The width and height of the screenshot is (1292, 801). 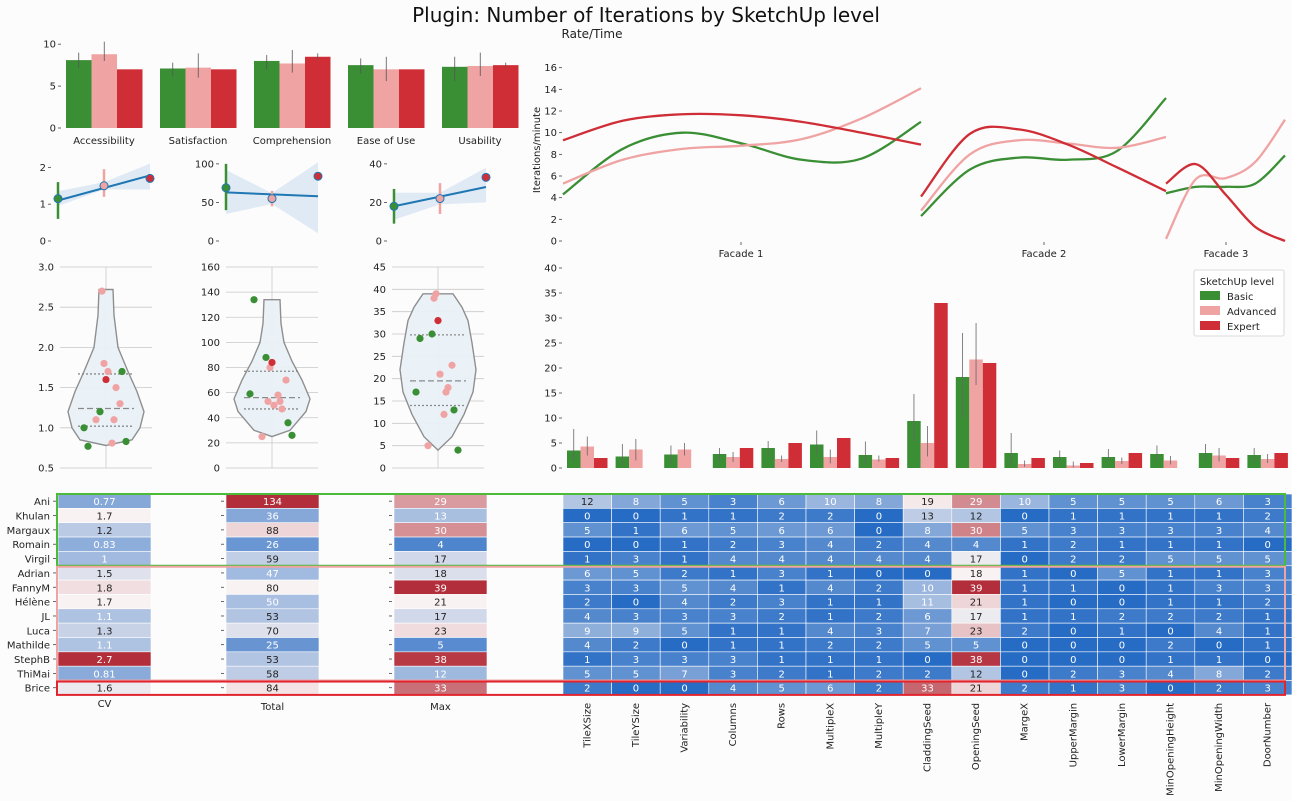 I want to click on heatmap-max-value: 12, so click(x=440, y=674).